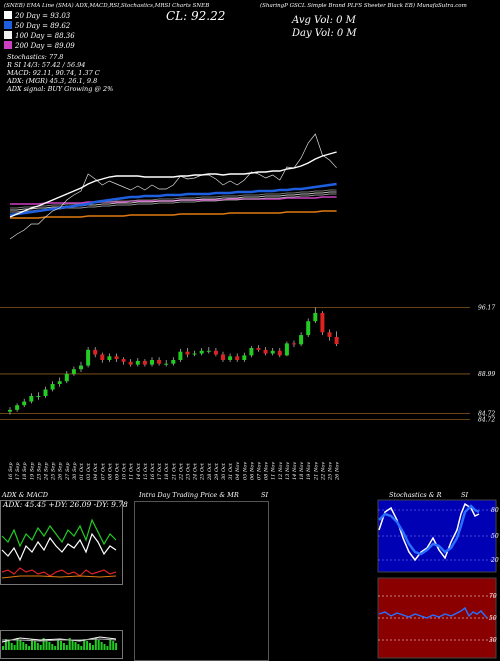 This screenshot has width=500, height=661. Describe the element at coordinates (433, 612) in the screenshot. I see `rsi-line` at that location.